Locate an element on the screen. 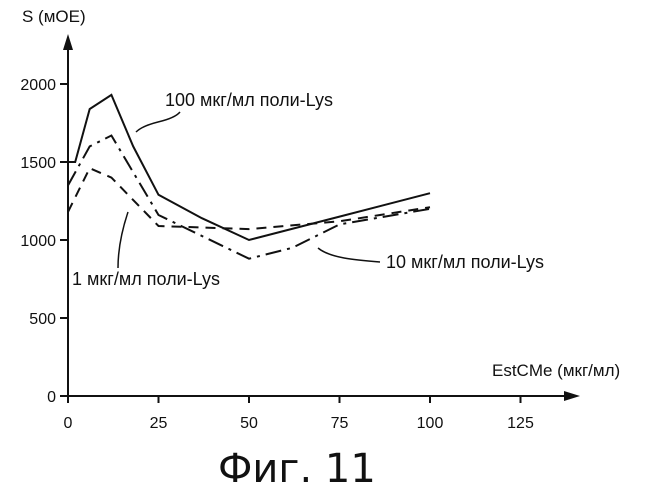 The height and width of the screenshot is (500, 669). figure-caption: Фиг. 11 is located at coordinates (297, 469).